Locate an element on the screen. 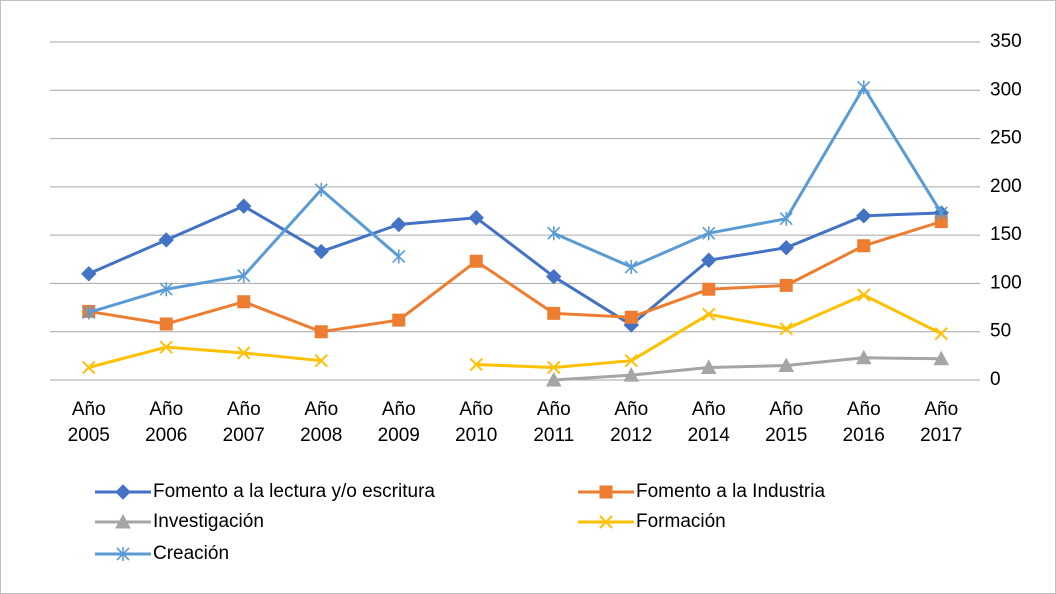 The width and height of the screenshot is (1056, 594). y-tick-label: 350 is located at coordinates (1006, 41).